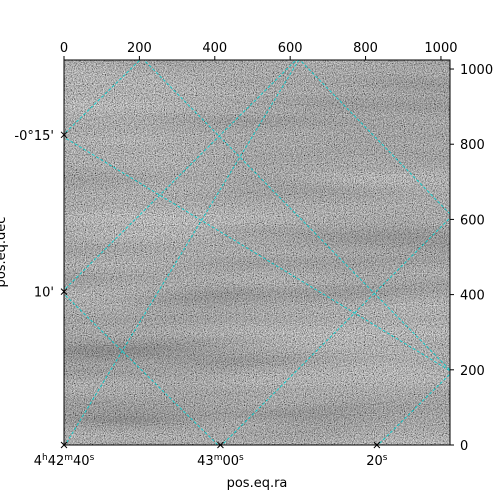 This screenshot has height=500, width=500. What do you see at coordinates (257, 483) in the screenshot?
I see `x-axis-title: pos.eq.ra` at bounding box center [257, 483].